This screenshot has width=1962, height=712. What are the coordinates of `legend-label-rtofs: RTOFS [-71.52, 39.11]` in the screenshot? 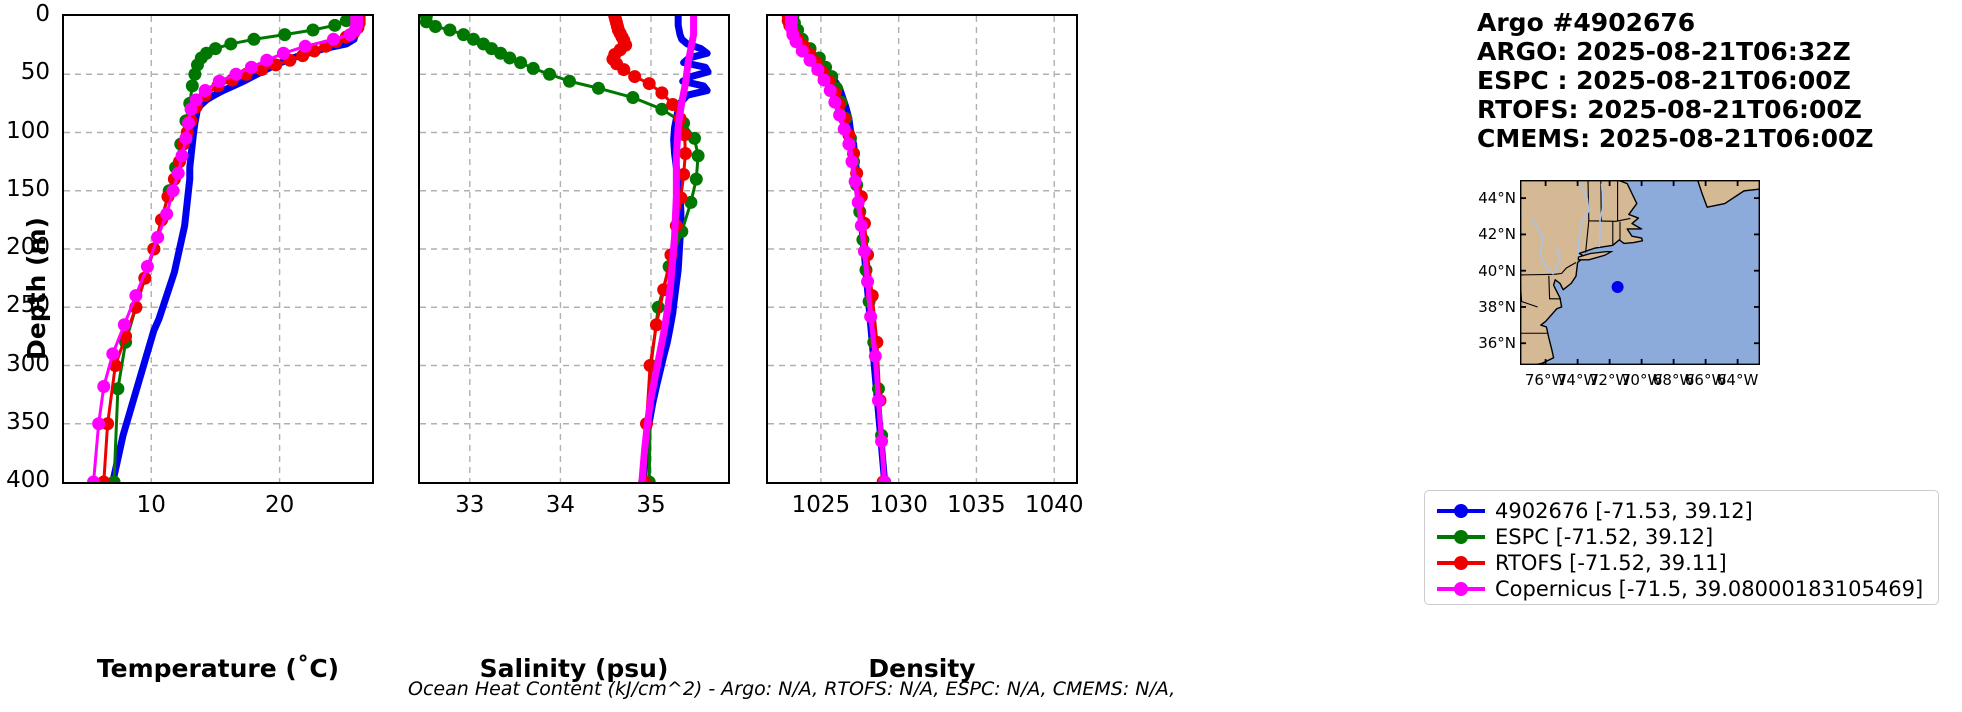 It's located at (1611, 563).